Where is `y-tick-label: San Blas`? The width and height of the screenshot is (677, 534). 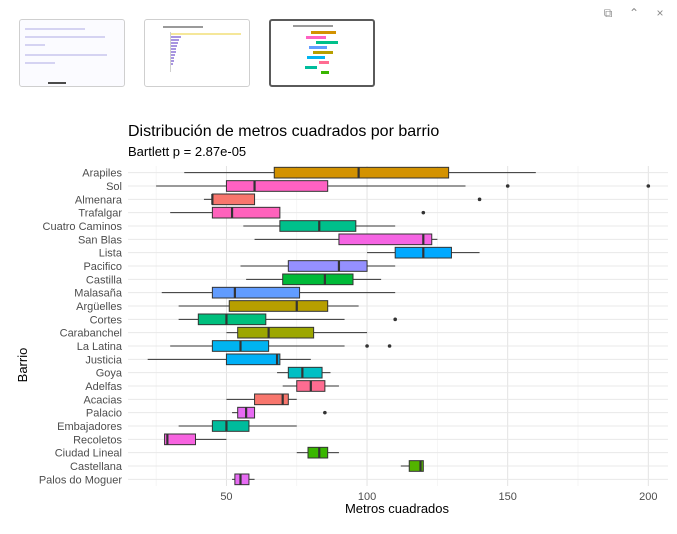
y-tick-label: San Blas is located at coordinates (100, 240).